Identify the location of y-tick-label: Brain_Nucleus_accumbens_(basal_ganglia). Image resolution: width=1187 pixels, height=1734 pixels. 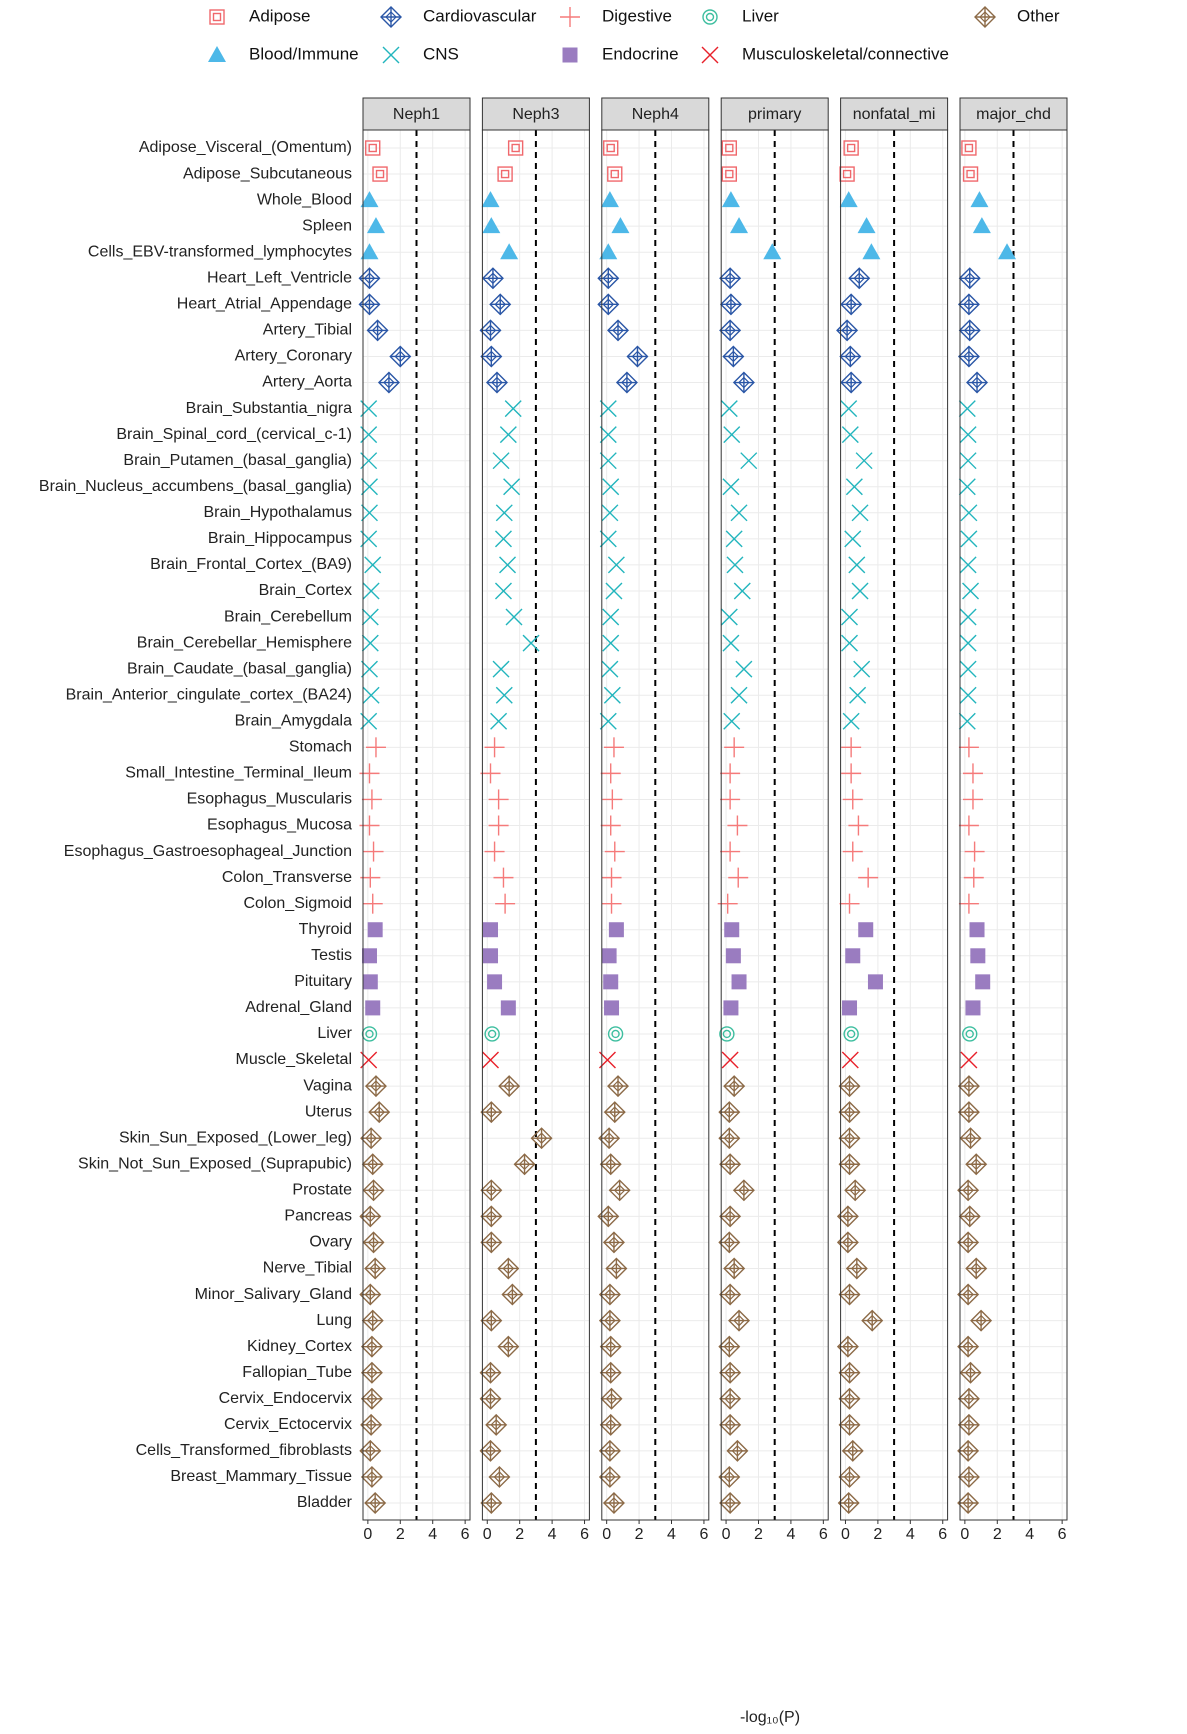
(195, 486).